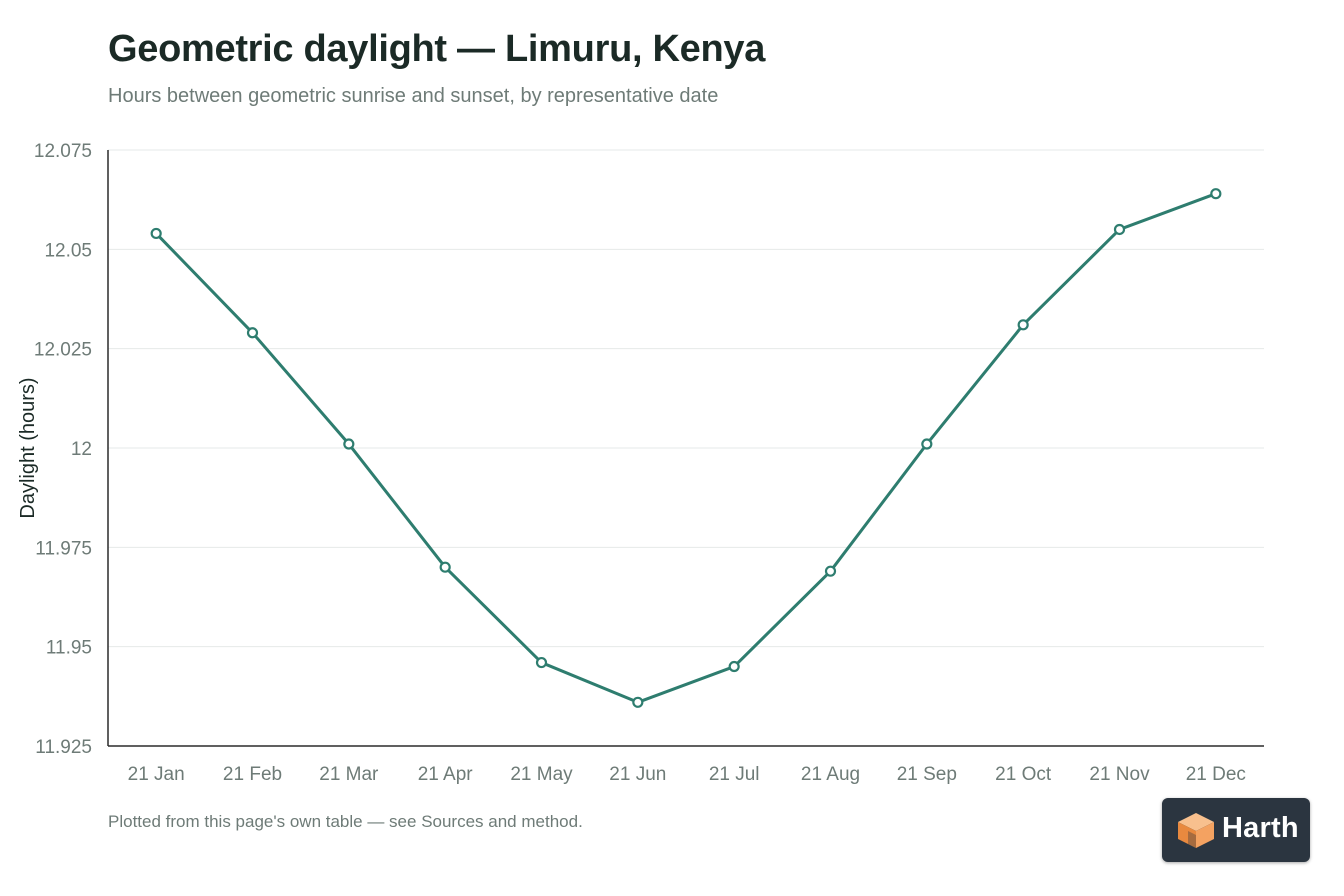 The height and width of the screenshot is (896, 1344). Describe the element at coordinates (156, 774) in the screenshot. I see `x-tick-label: 21 Jan` at that location.